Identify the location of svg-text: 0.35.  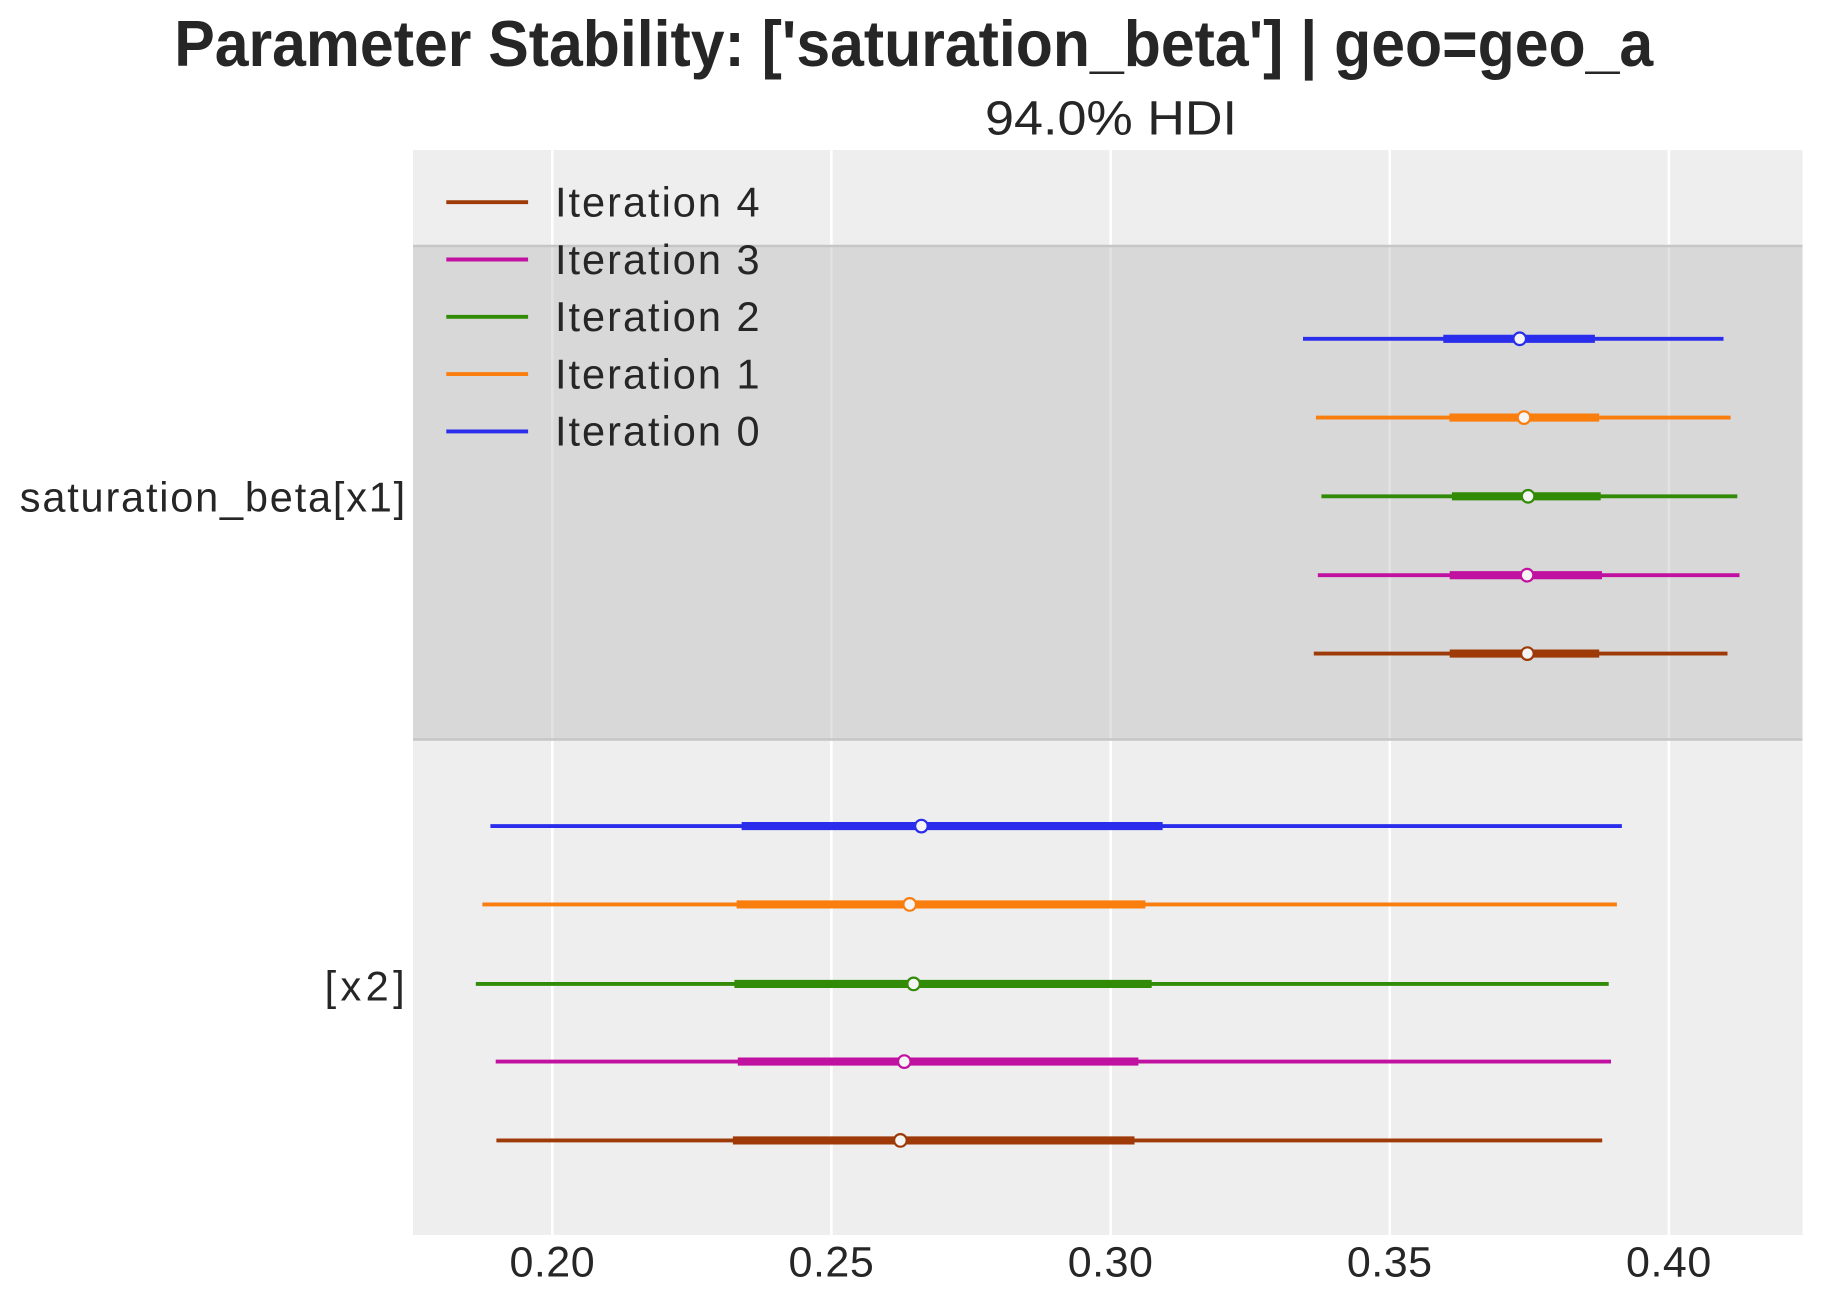
(1390, 1263).